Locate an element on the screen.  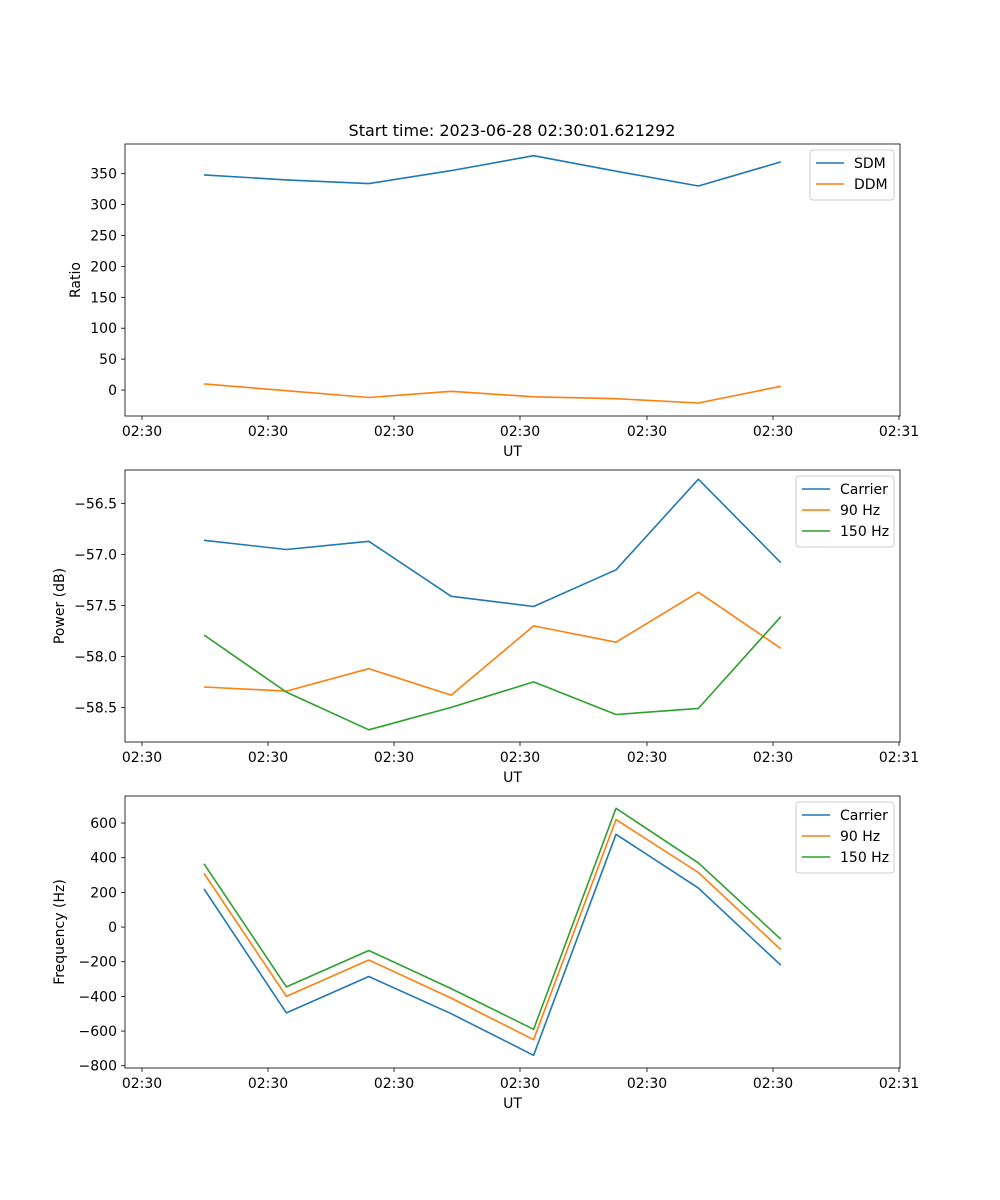
y-tick-label: 50 is located at coordinates (108, 360).